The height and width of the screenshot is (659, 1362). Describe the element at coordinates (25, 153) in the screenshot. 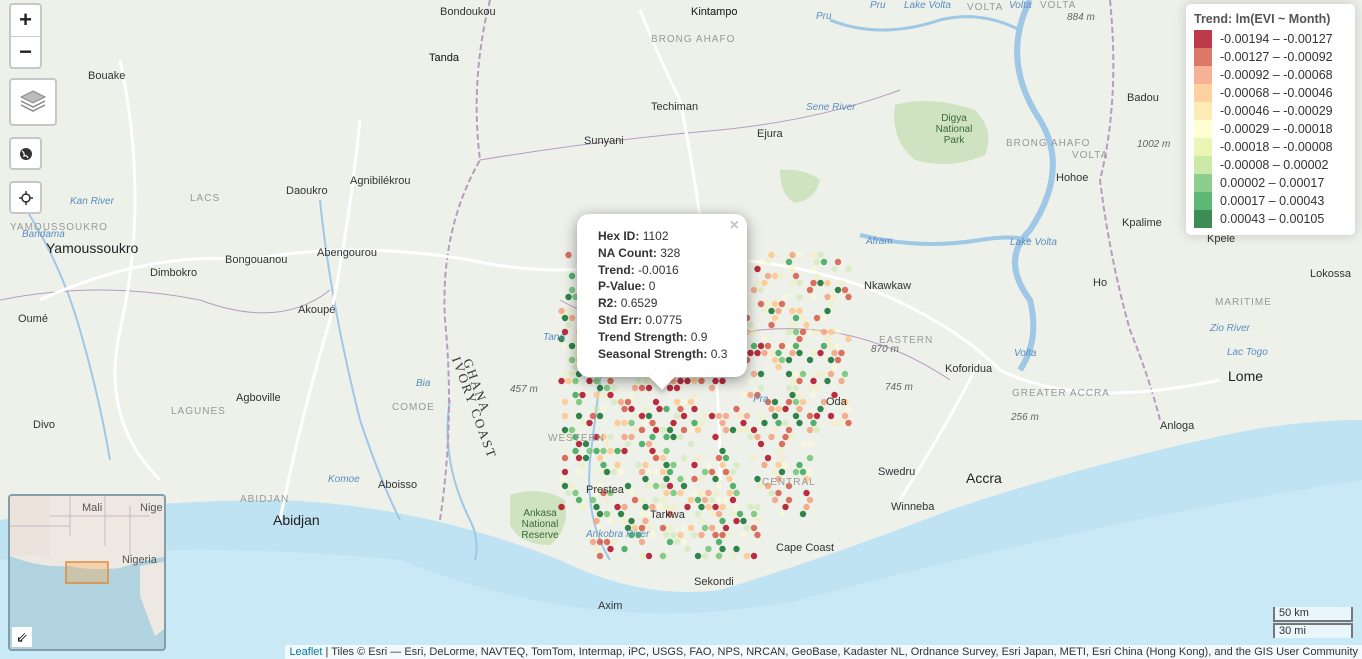

I see `world-view-button` at that location.